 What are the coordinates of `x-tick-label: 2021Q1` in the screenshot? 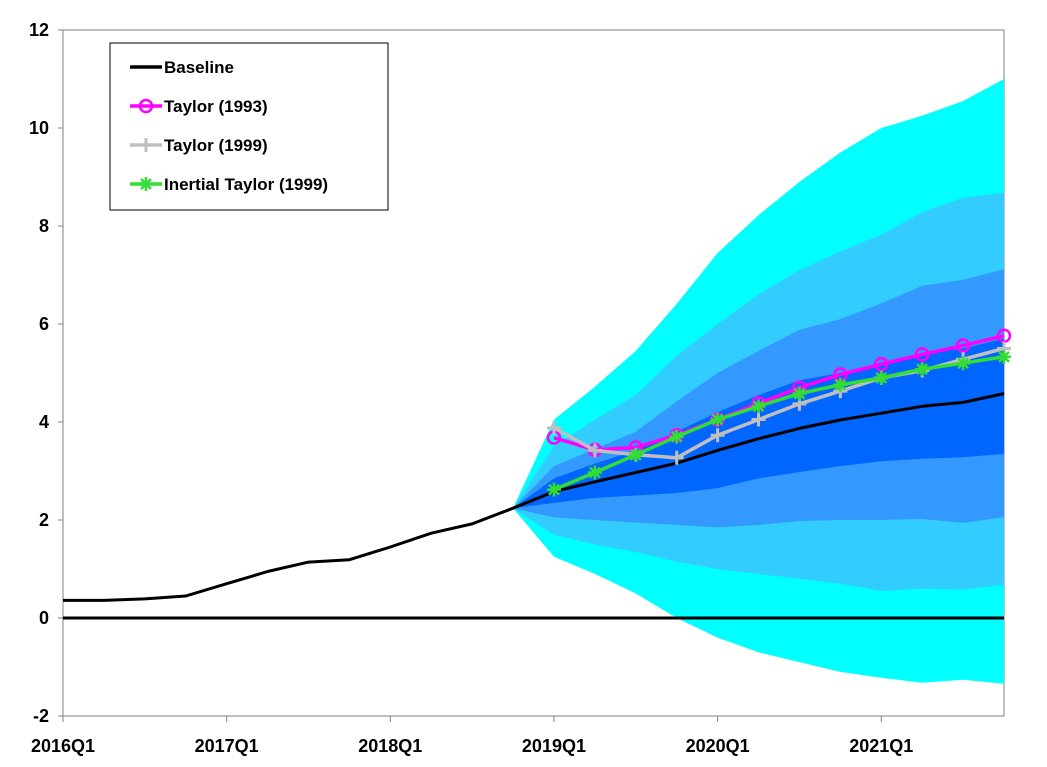 It's located at (881, 746).